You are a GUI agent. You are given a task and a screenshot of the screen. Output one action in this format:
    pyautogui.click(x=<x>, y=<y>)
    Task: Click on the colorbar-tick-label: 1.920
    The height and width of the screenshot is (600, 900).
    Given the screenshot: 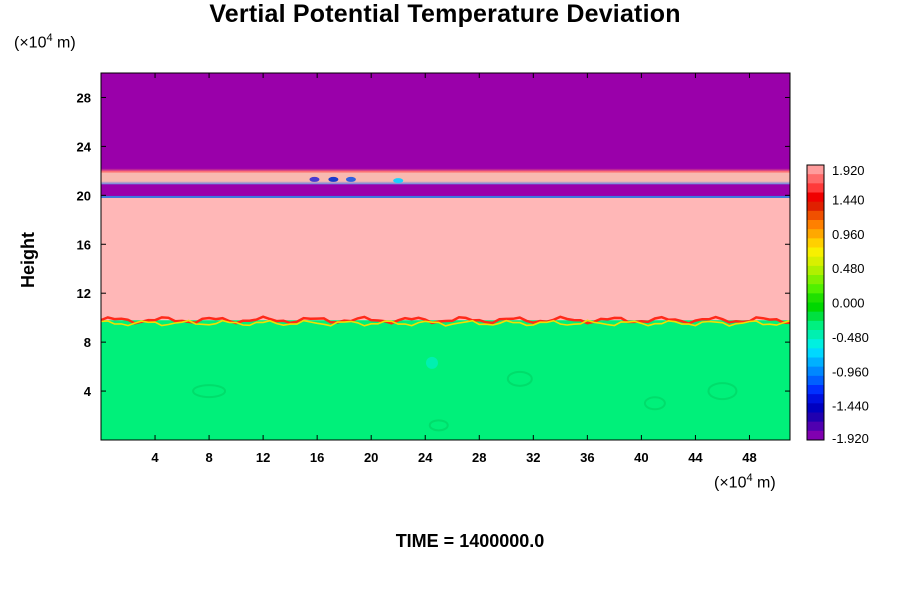 What is the action you would take?
    pyautogui.click(x=848, y=170)
    